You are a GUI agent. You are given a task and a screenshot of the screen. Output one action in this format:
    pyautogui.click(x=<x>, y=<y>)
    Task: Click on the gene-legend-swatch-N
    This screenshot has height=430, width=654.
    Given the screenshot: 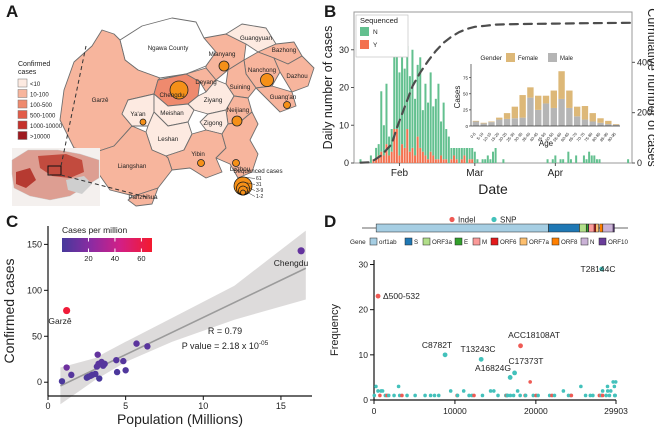 What is the action you would take?
    pyautogui.click(x=584, y=241)
    